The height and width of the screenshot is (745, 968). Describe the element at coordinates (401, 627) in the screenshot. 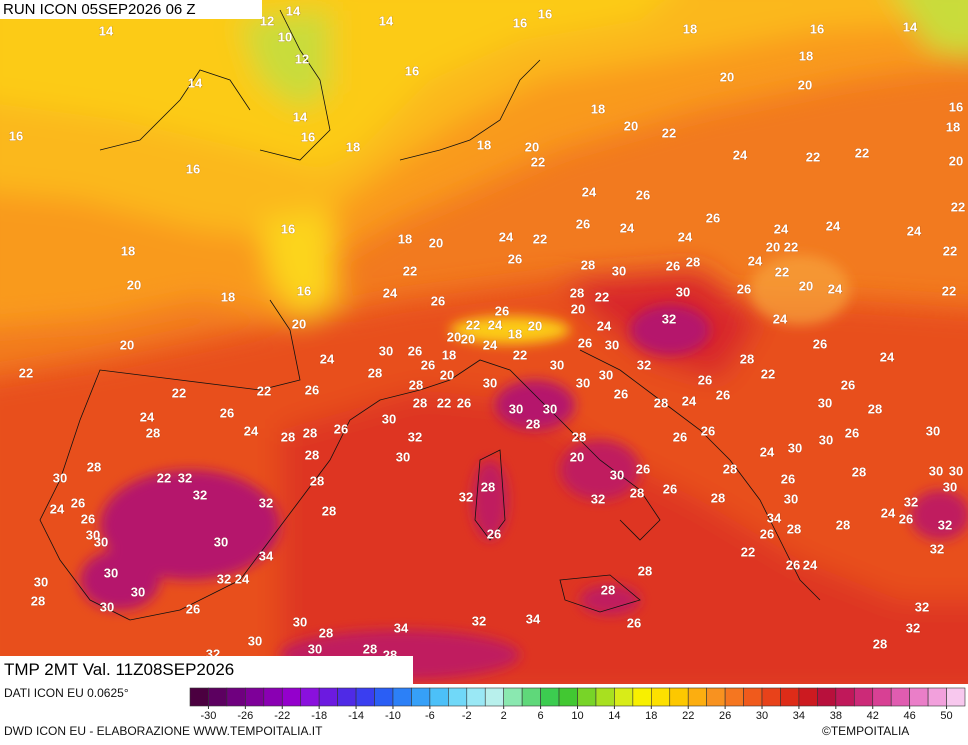

I see `temperature-label: 34` at that location.